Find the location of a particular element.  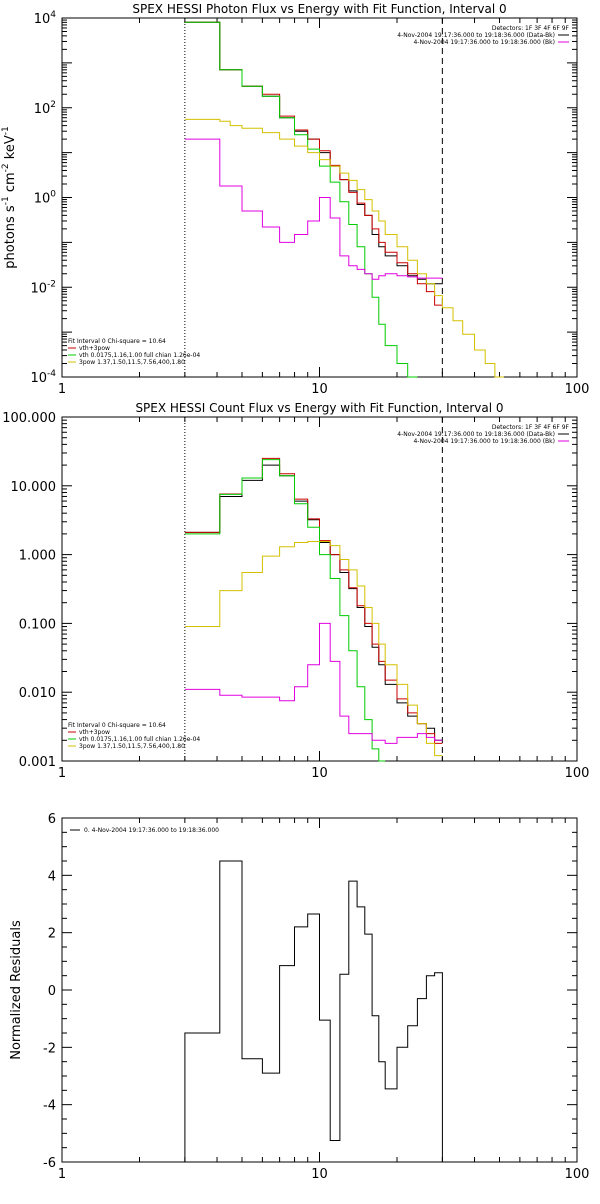

y-tick-label: 10.000 is located at coordinates (34, 487).